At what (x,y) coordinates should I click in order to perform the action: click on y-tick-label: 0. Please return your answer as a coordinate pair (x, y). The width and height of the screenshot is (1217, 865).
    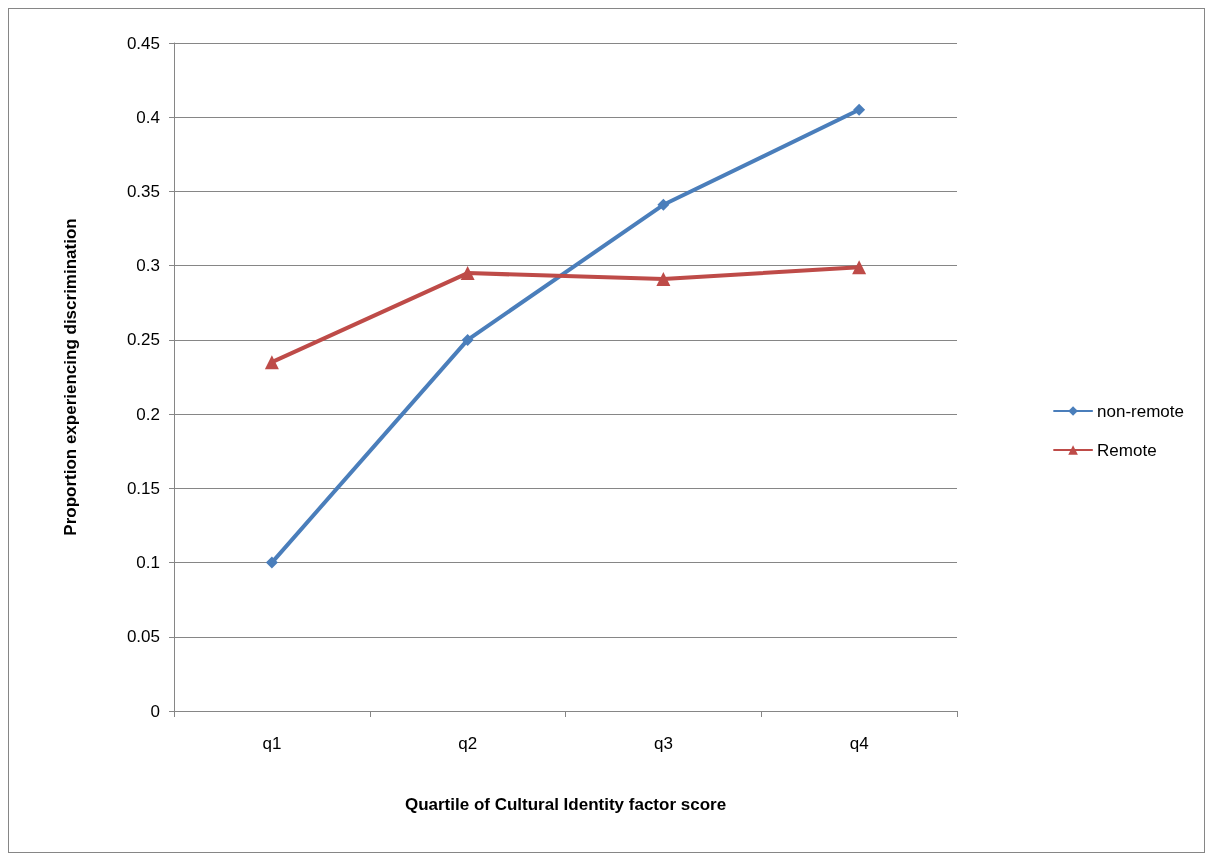
    Looking at the image, I should click on (155, 711).